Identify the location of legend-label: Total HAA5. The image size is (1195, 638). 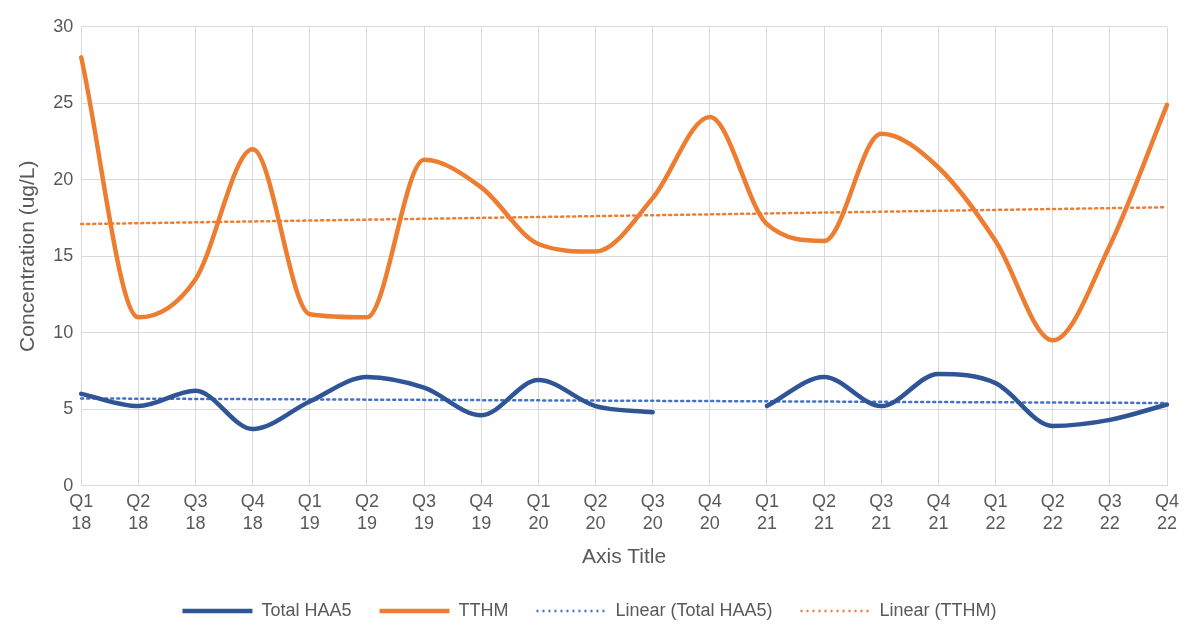
(306, 609).